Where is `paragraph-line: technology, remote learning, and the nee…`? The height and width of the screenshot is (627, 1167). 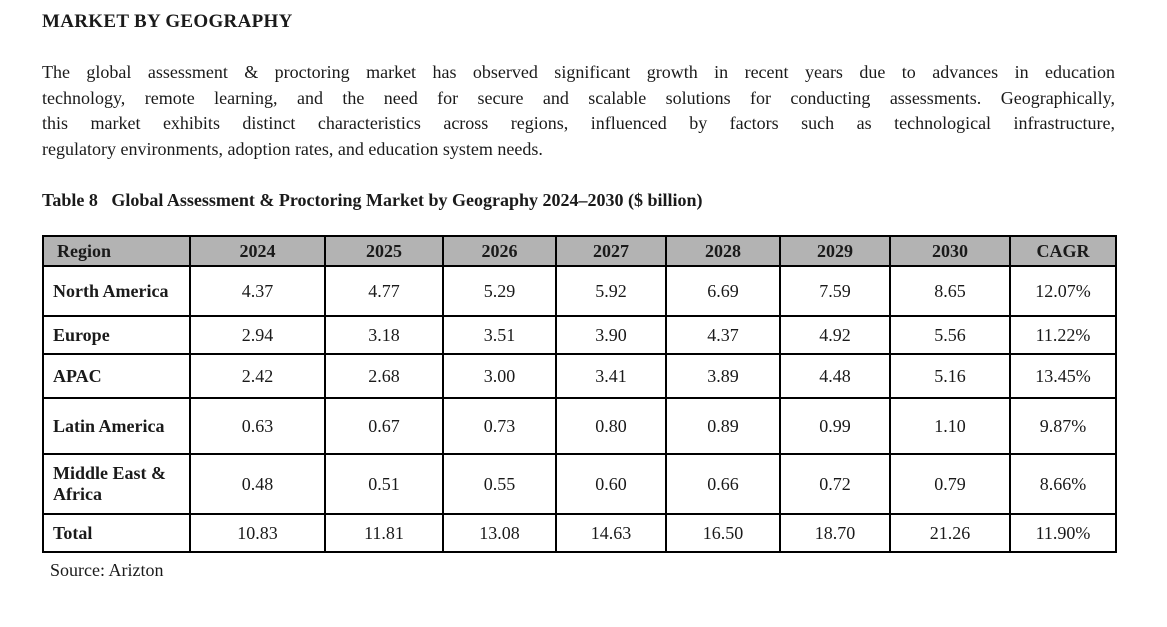
paragraph-line: technology, remote learning, and the nee… is located at coordinates (578, 97).